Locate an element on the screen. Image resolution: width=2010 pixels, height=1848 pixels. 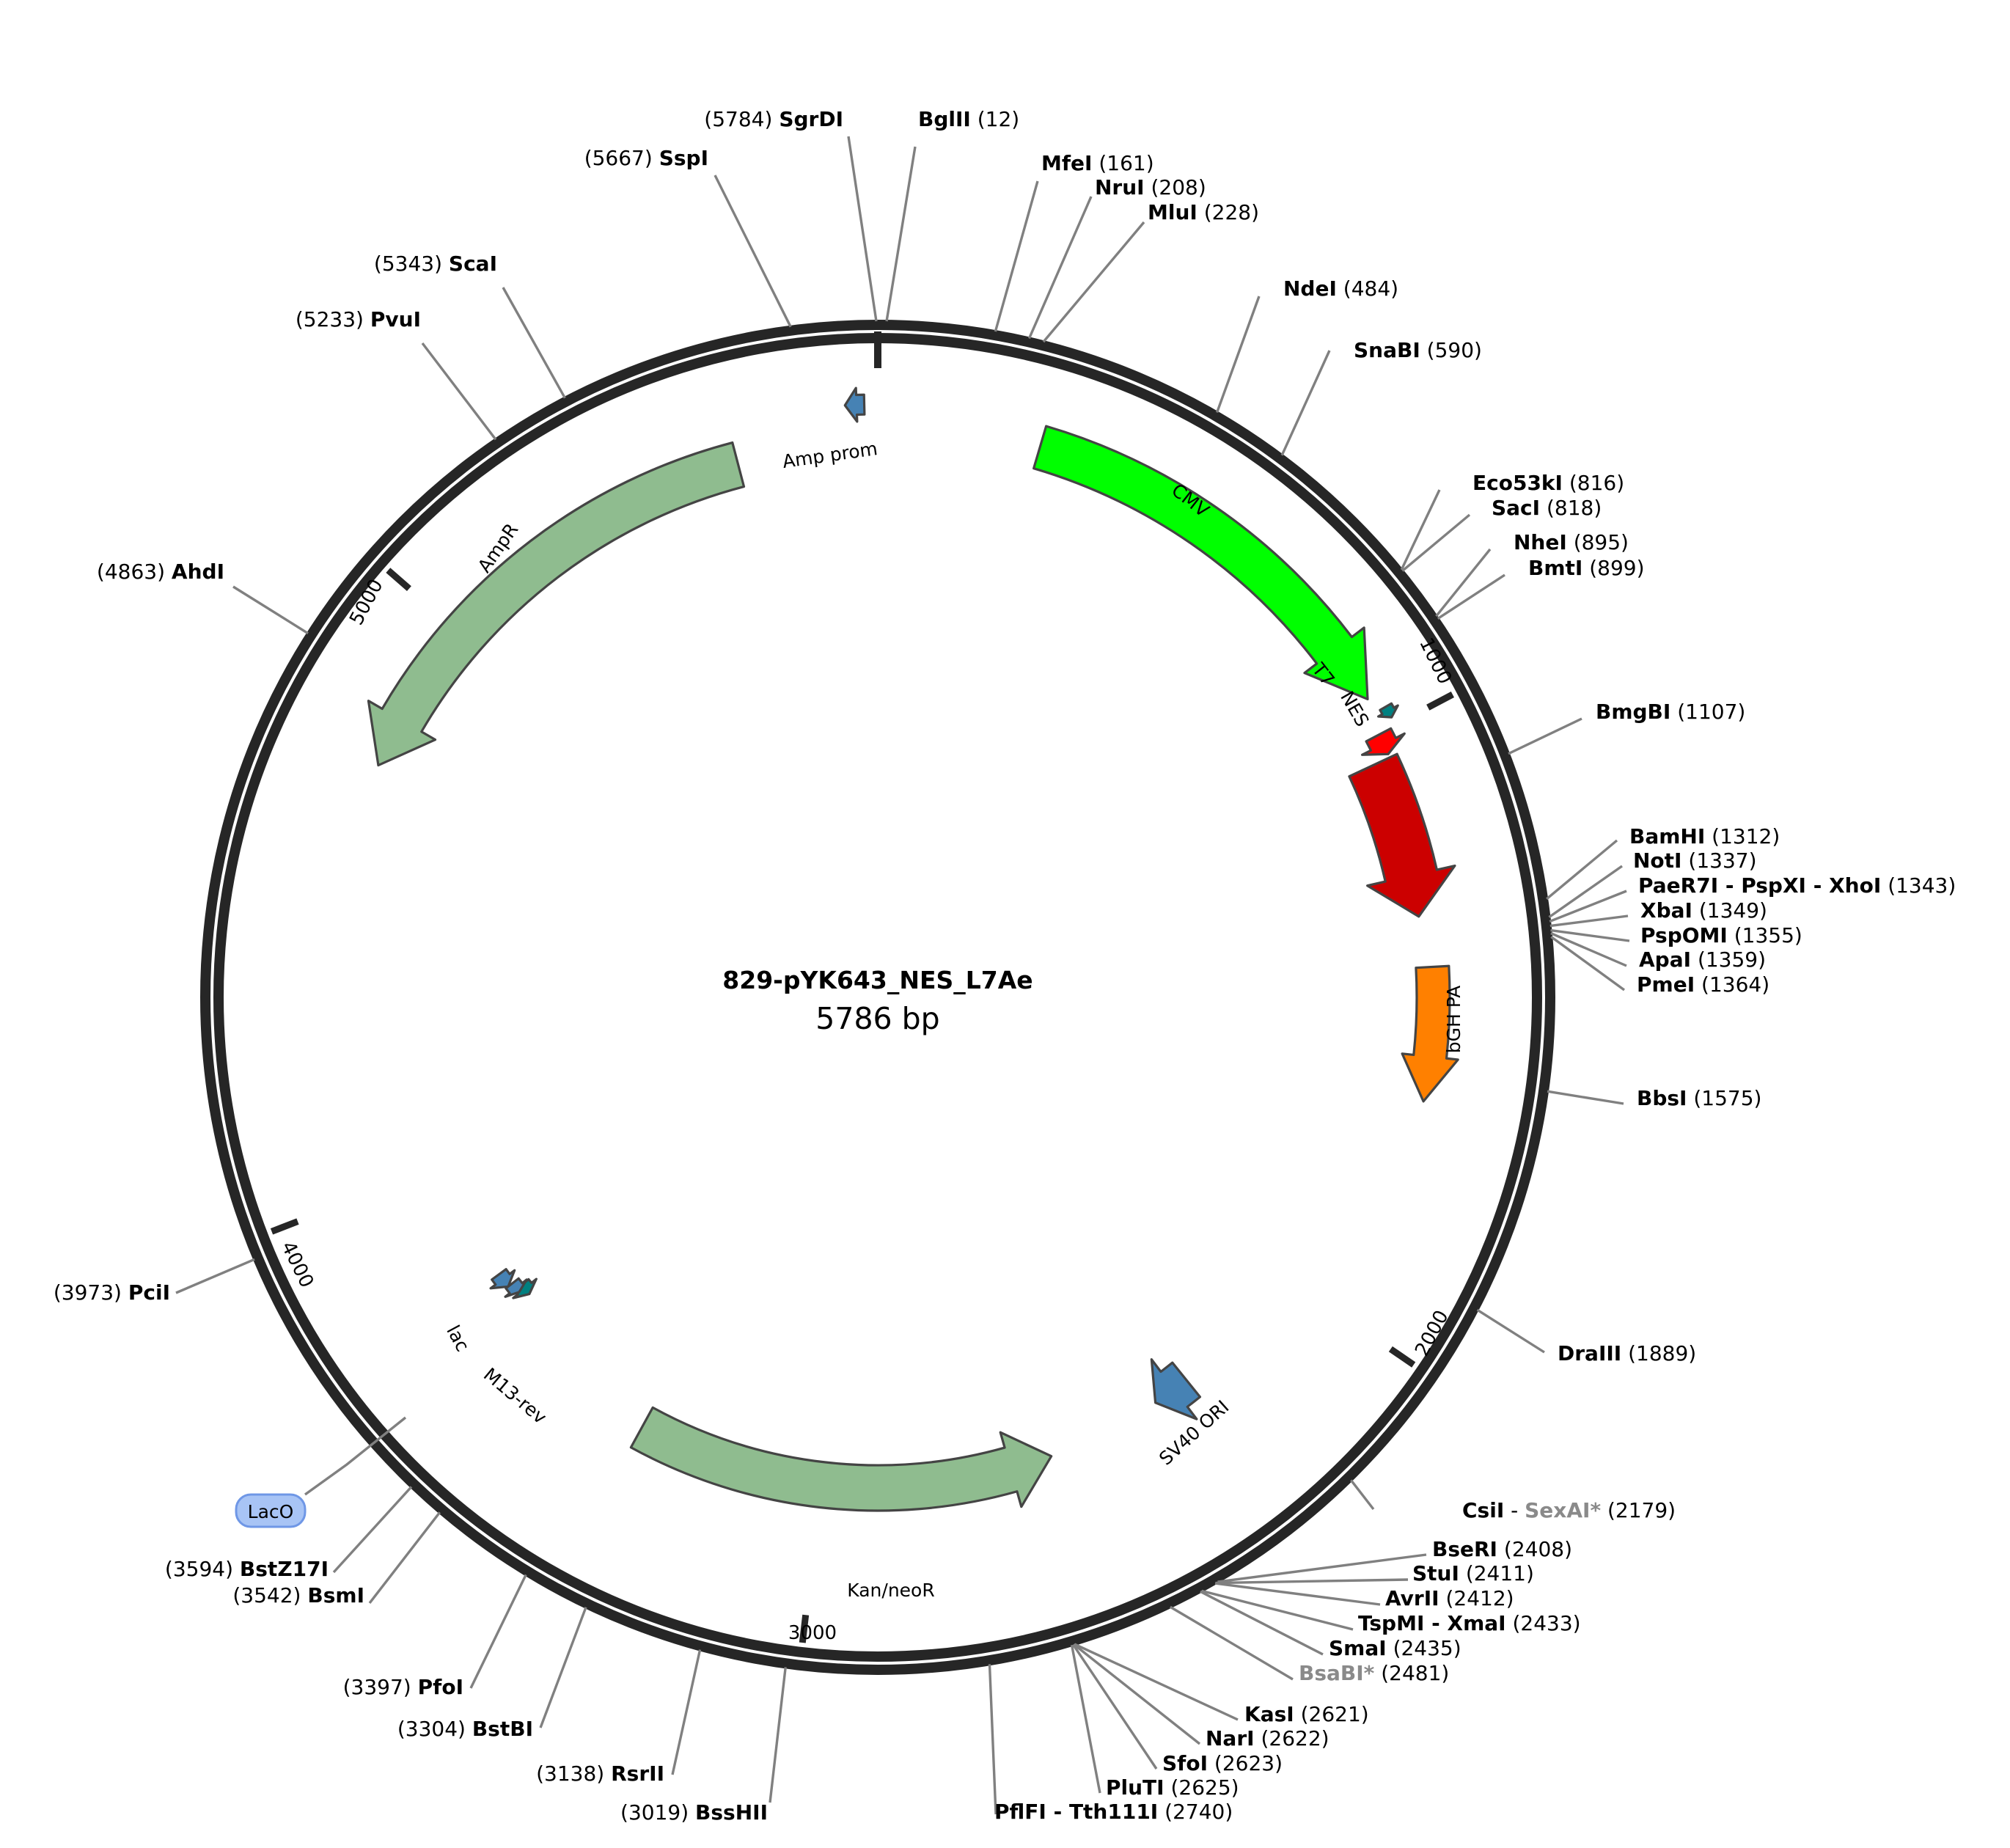
site-name: PvuI is located at coordinates (396, 319).